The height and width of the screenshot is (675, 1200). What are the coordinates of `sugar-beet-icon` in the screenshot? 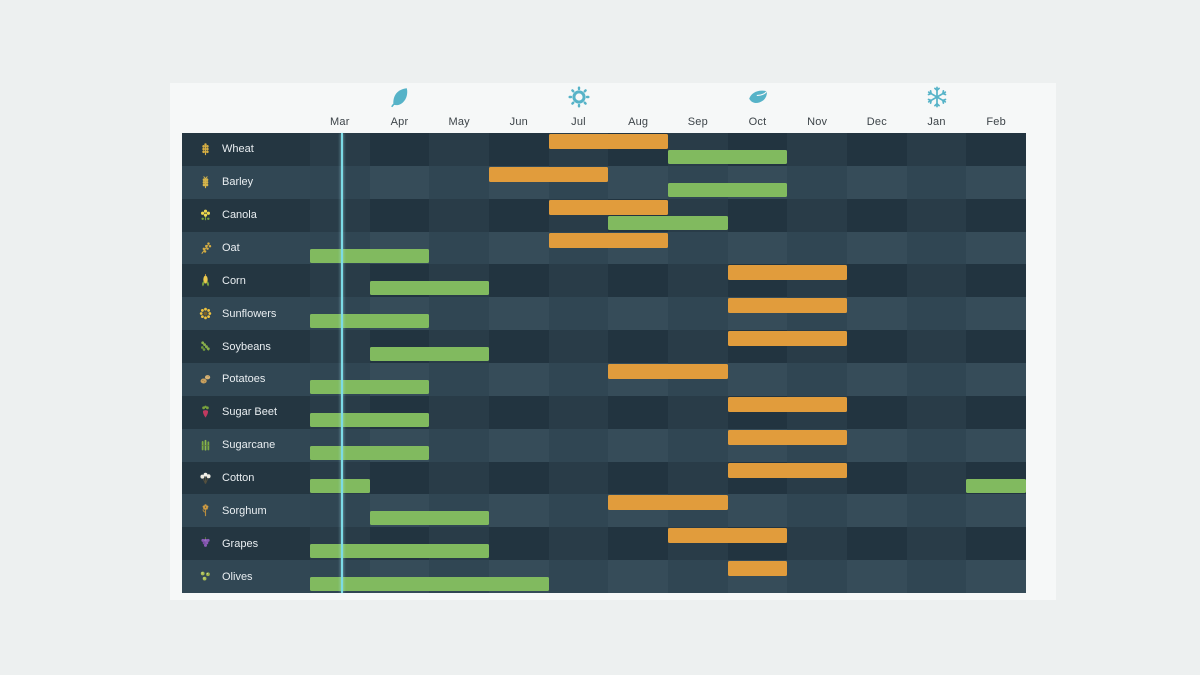 It's located at (205, 412).